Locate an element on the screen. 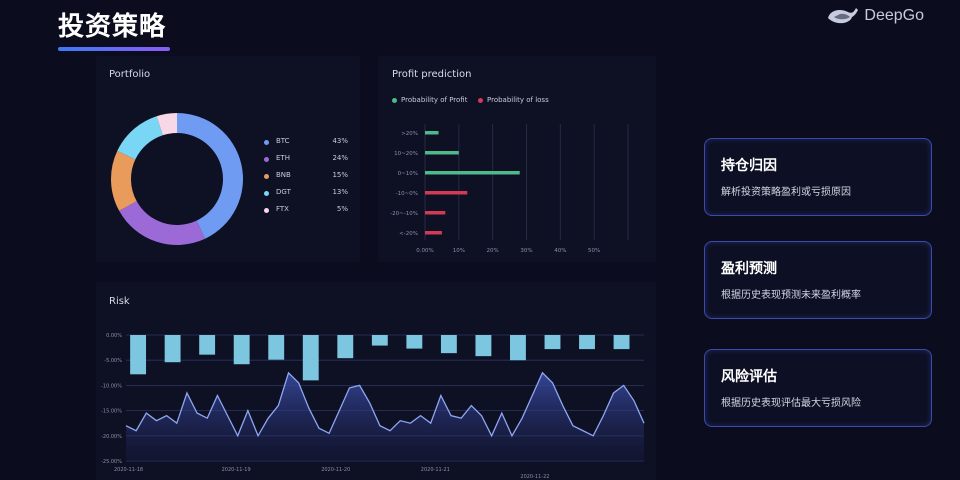 The width and height of the screenshot is (960, 480). y-tick-label: <-20% is located at coordinates (408, 234).